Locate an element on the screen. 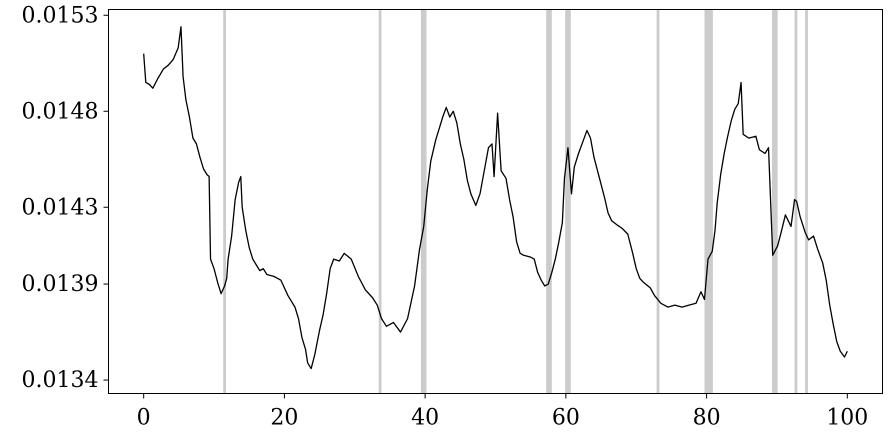 Image resolution: width=891 pixels, height=437 pixels. x-tick-label: 40 is located at coordinates (425, 418).